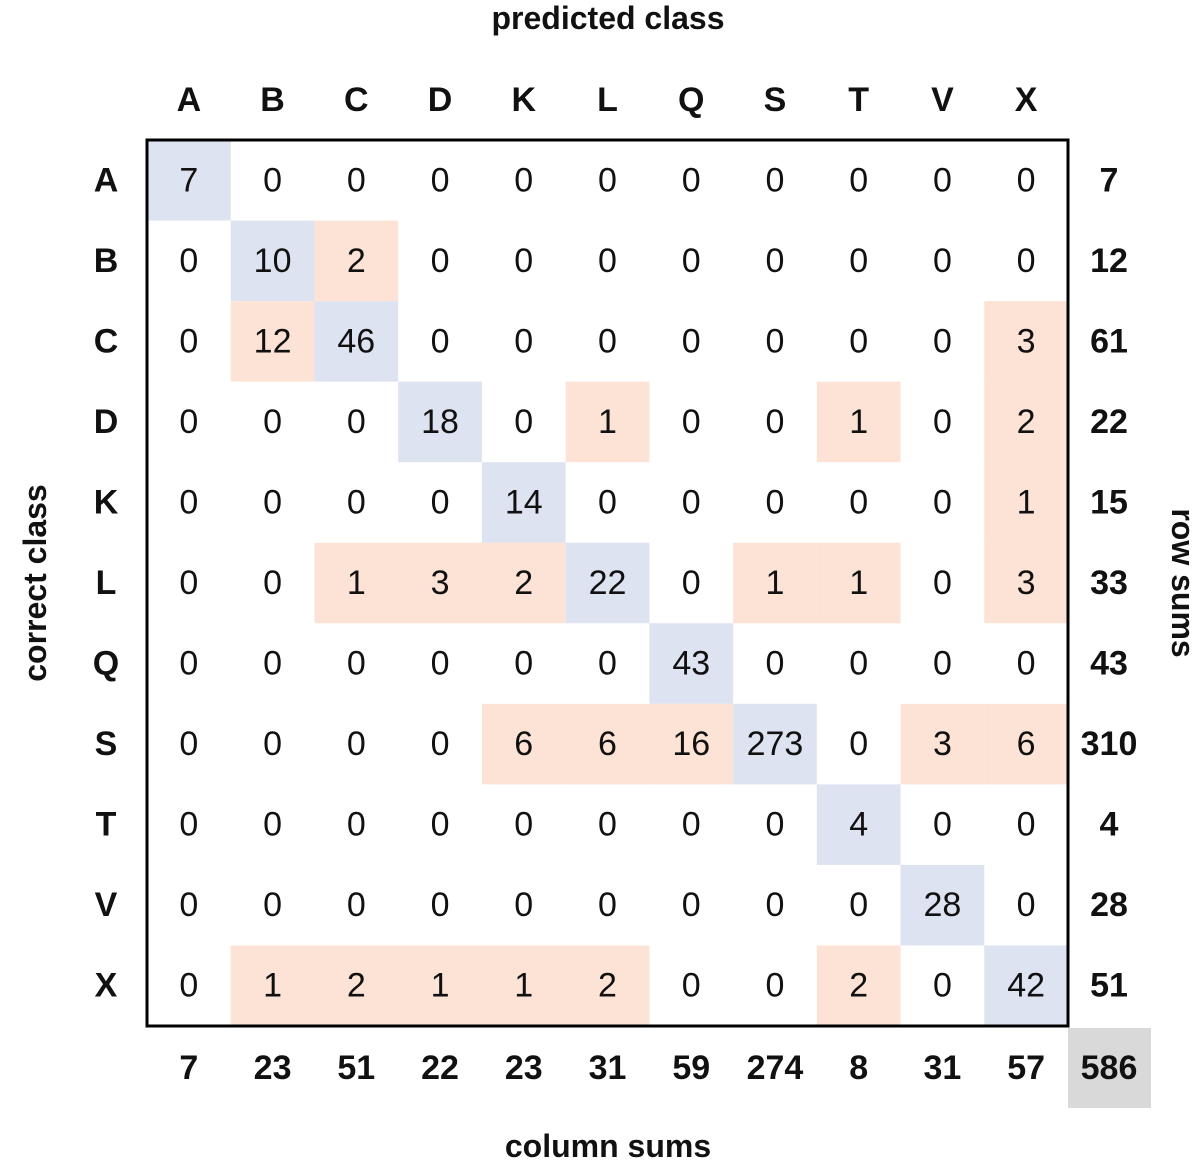  I want to click on row-label: X, so click(106, 986).